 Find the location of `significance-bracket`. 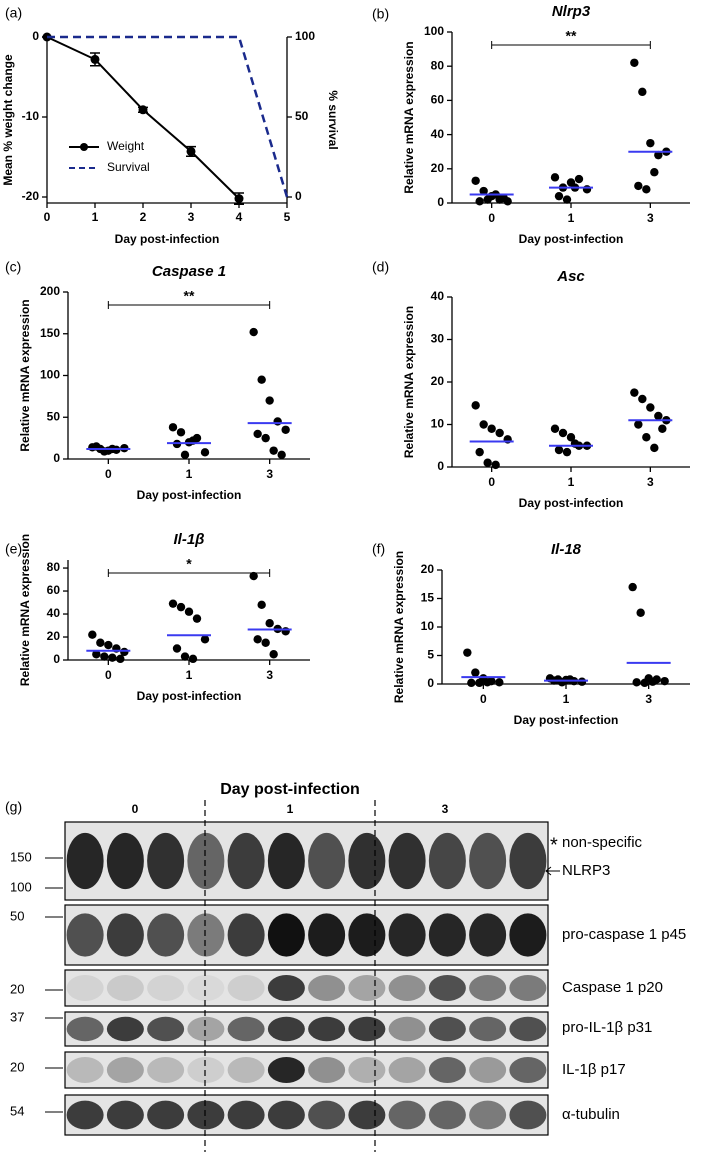

significance-bracket is located at coordinates (189, 573).